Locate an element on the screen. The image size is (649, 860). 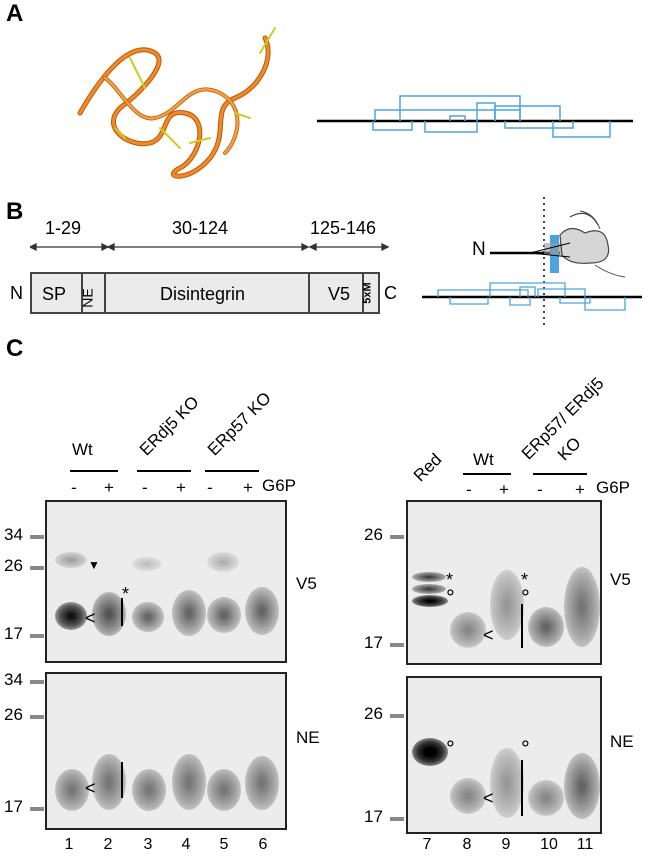
n-terminus: N is located at coordinates (16, 293).